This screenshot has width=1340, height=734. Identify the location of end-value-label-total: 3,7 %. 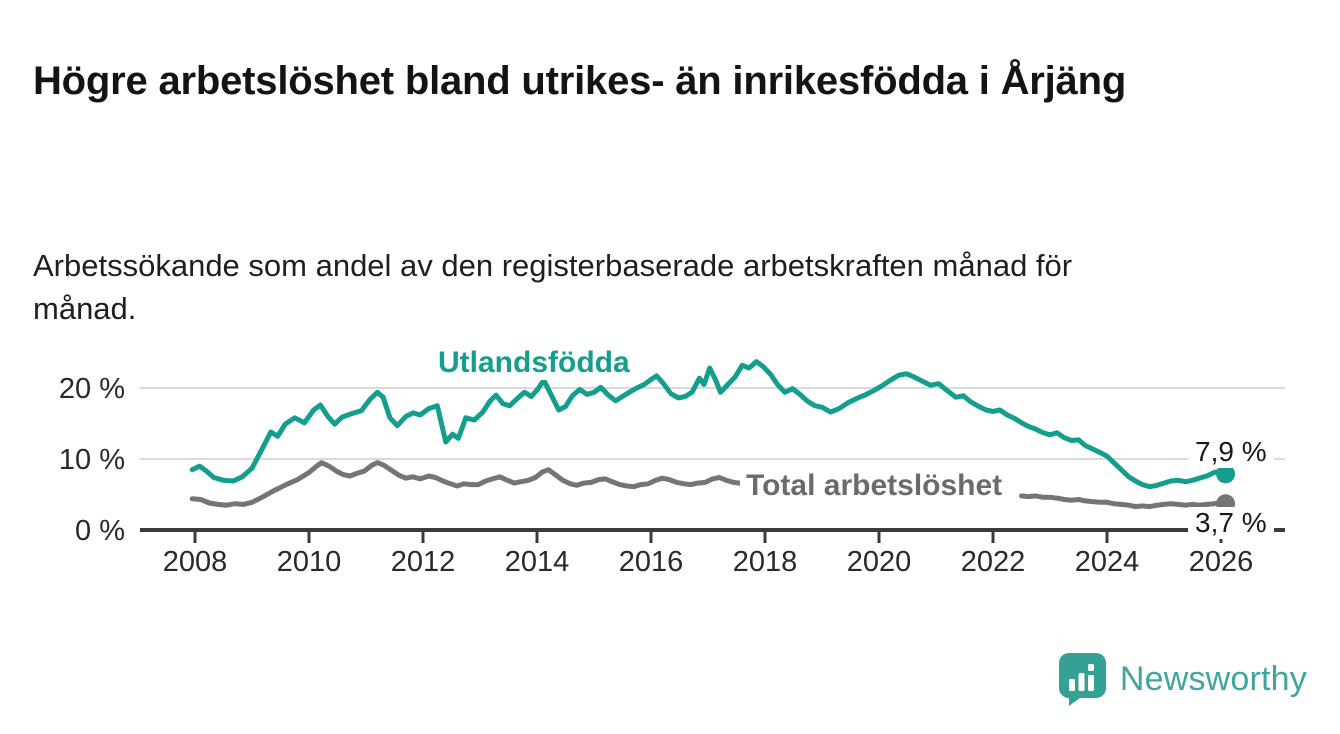
(1231, 523).